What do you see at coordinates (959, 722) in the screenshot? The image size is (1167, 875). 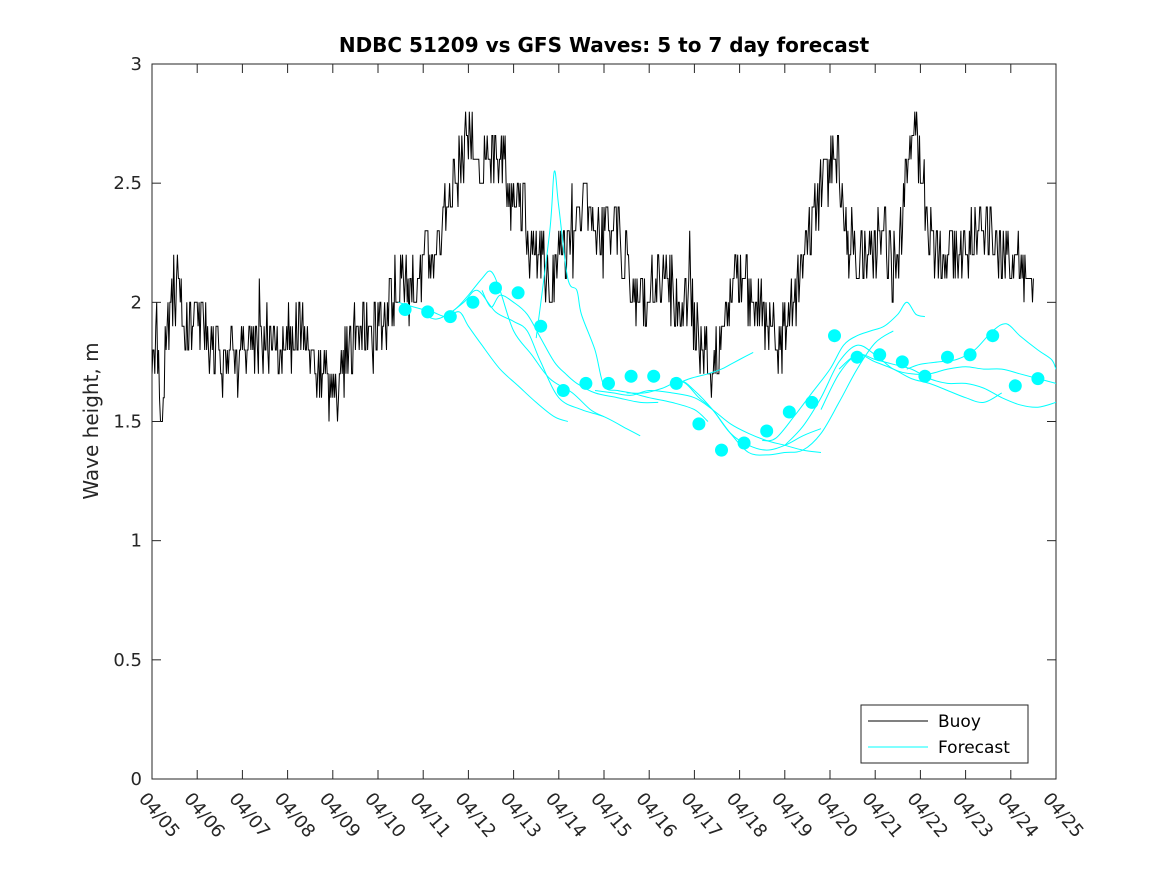 I see `legend-buoy-label: Buoy` at bounding box center [959, 722].